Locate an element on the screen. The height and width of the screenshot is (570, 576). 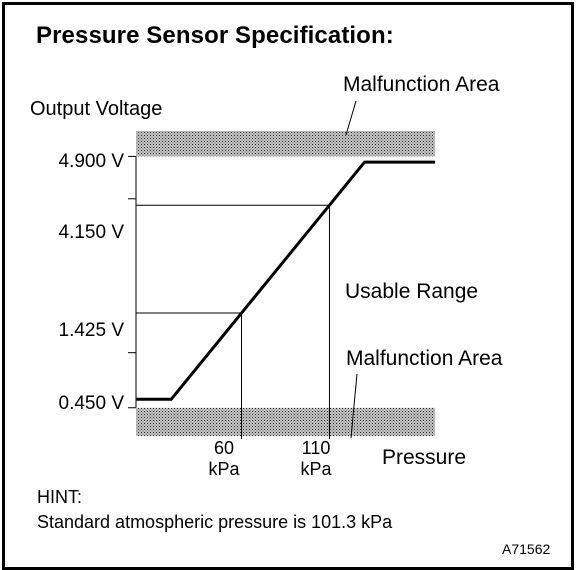
malfunction-bottom-leader is located at coordinates (354, 406).